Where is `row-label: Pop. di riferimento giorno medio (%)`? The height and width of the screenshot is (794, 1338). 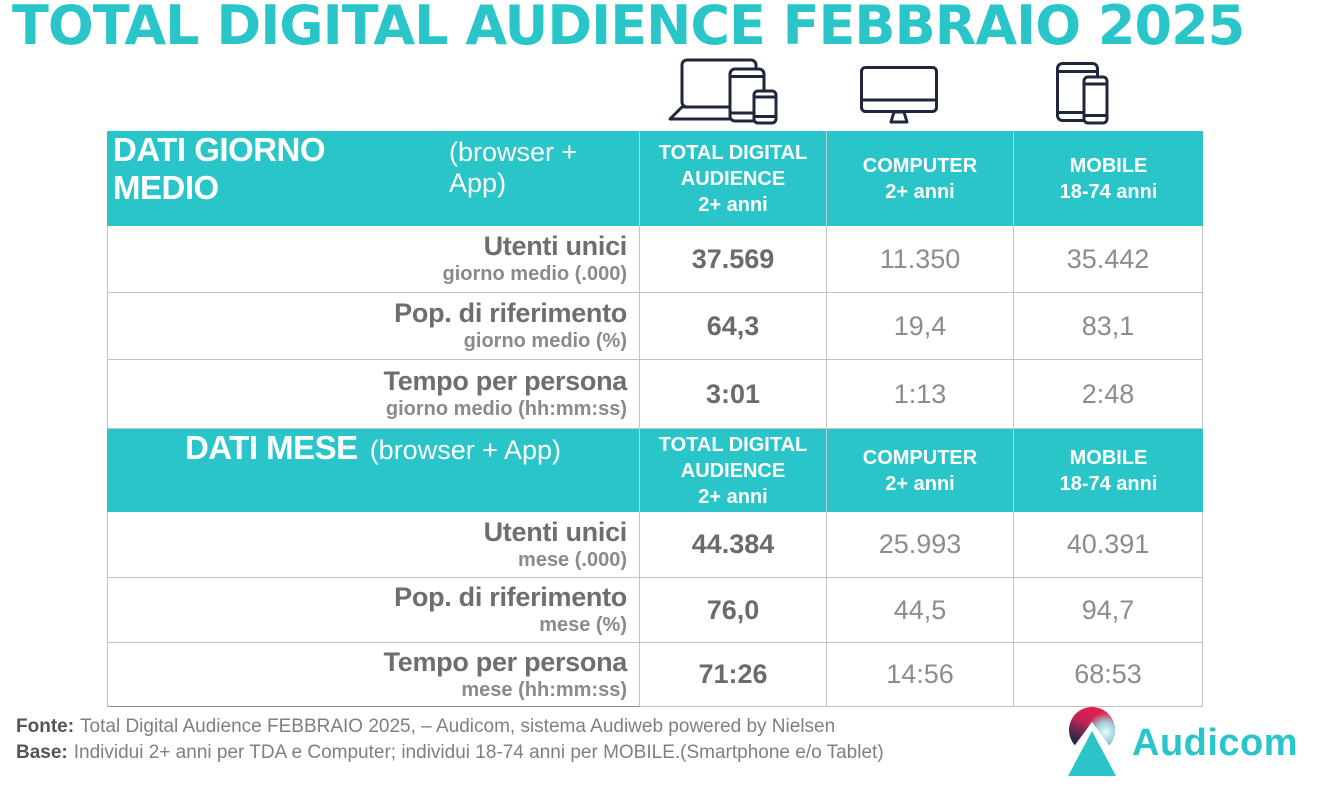 row-label: Pop. di riferimento giorno medio (%) is located at coordinates (373, 326).